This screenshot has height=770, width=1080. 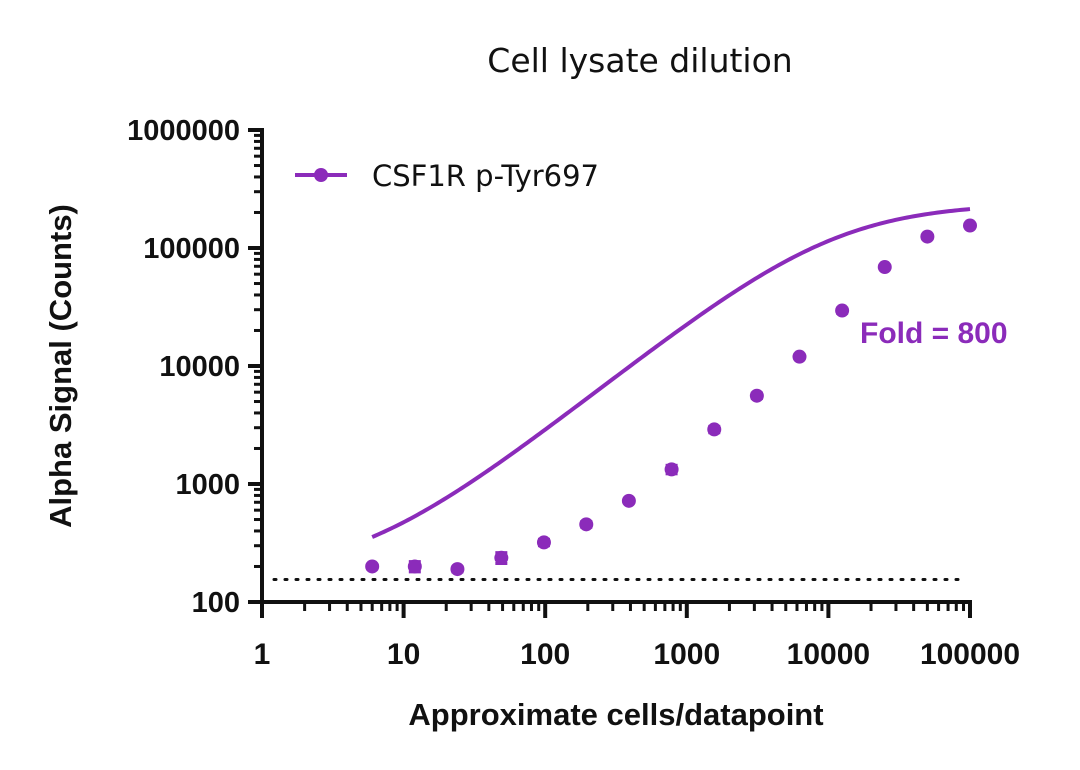 I want to click on y-tick-label: 100, so click(x=216, y=603).